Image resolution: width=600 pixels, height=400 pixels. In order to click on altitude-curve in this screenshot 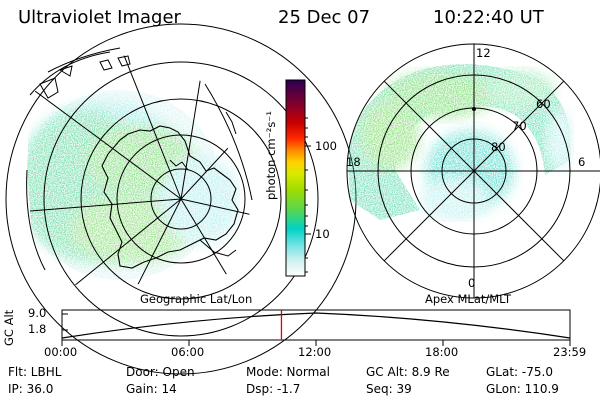, I will do `click(316, 325)`.